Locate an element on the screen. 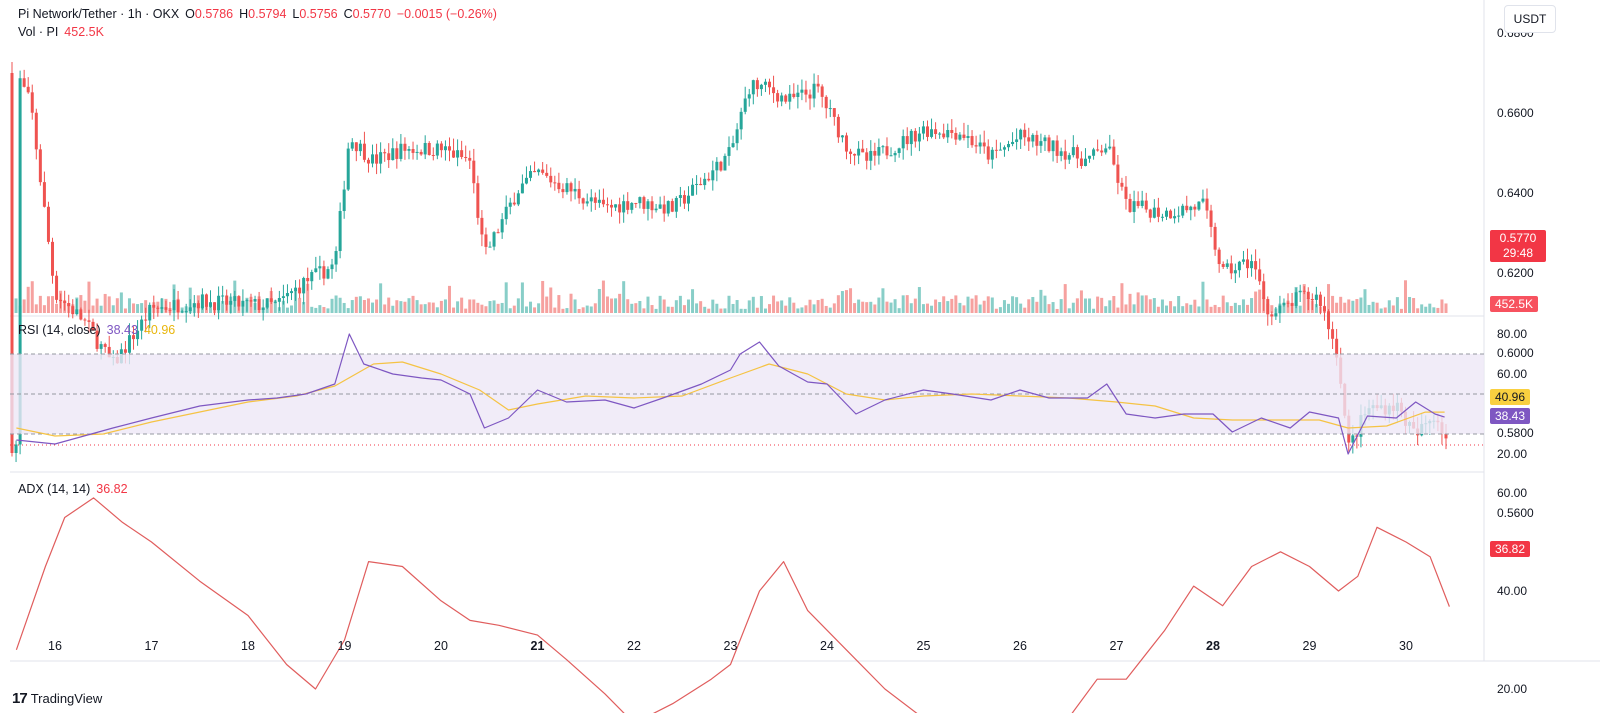 The image size is (1600, 713). symbol-title: Pi Network/Tether · 1h · OKX is located at coordinates (99, 14).